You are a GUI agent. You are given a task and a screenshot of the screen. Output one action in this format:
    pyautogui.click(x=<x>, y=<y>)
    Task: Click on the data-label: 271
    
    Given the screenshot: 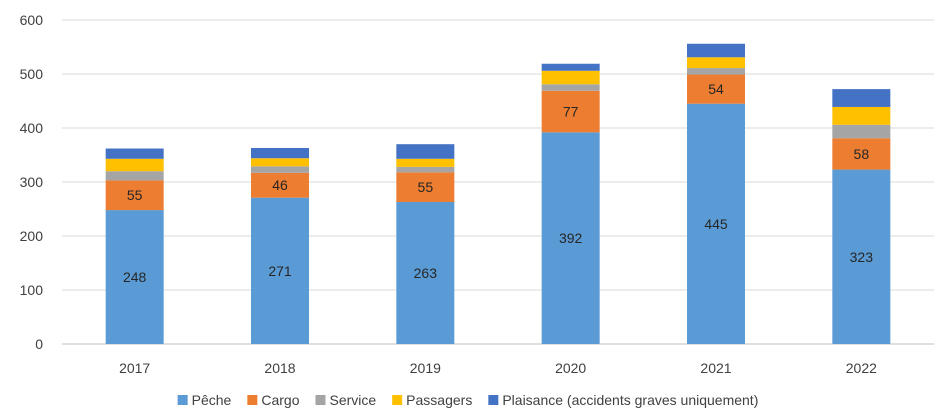 What is the action you would take?
    pyautogui.click(x=280, y=271)
    